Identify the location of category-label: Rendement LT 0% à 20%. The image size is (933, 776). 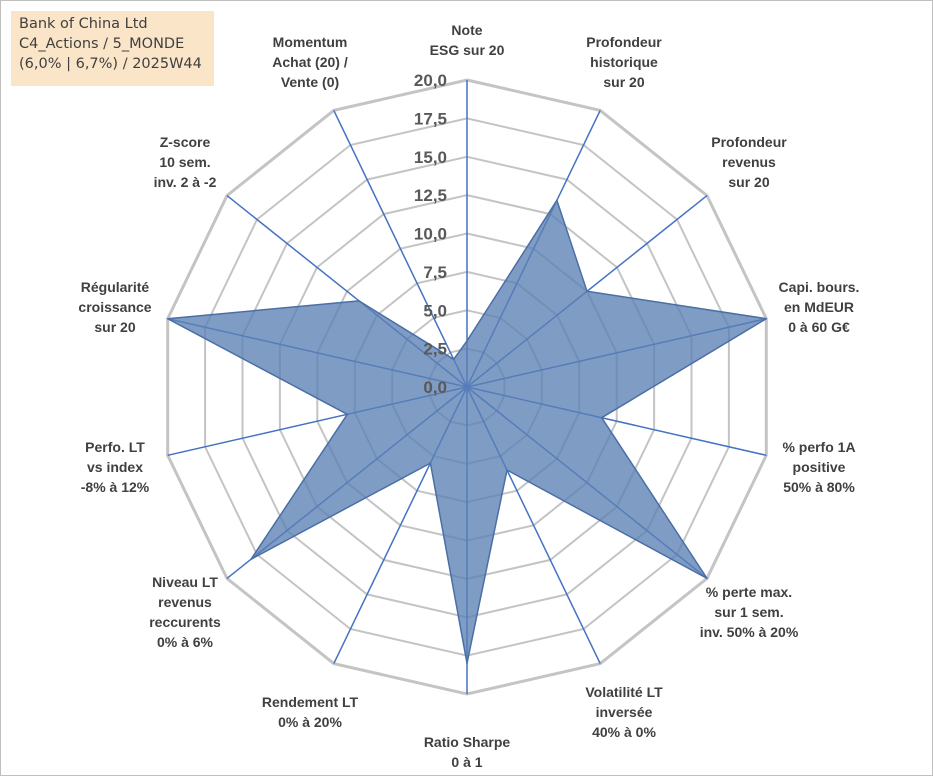
(310, 712).